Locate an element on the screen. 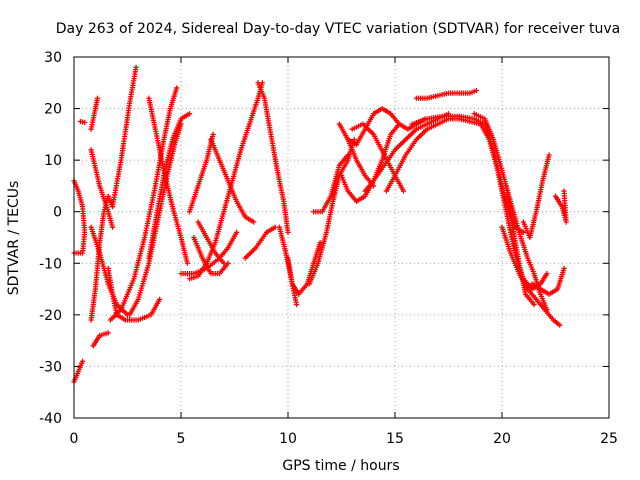 The height and width of the screenshot is (480, 640). x-tick-label: 10 is located at coordinates (288, 439).